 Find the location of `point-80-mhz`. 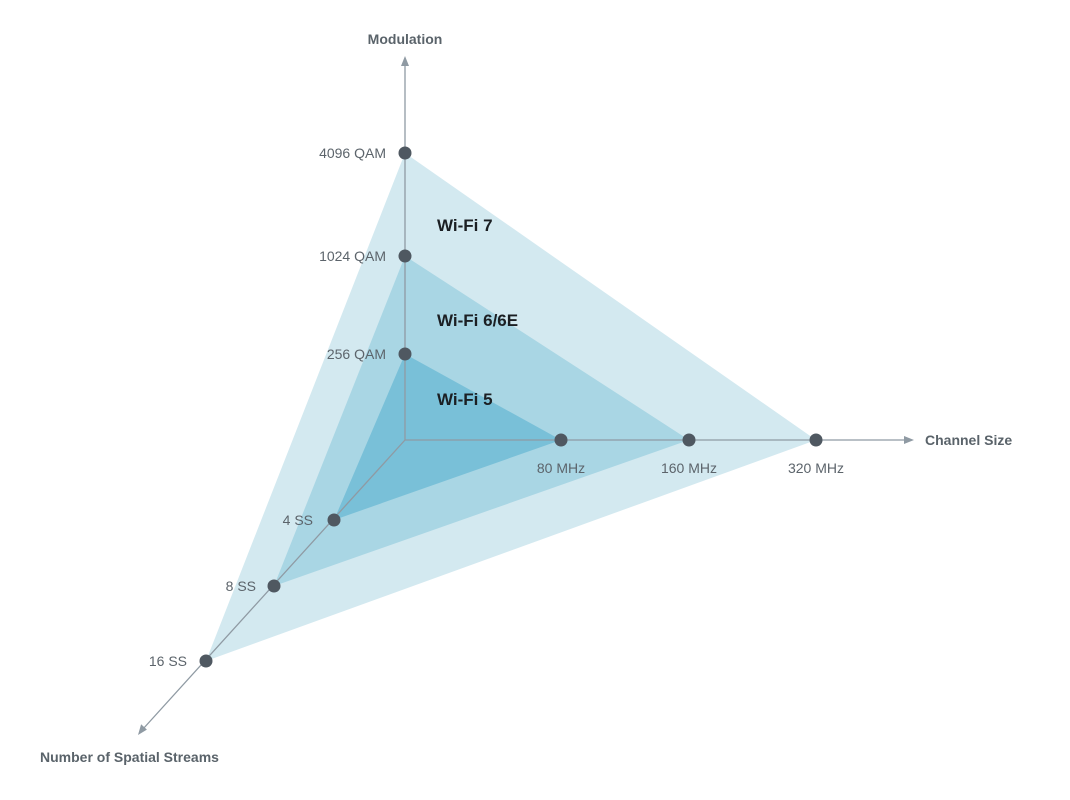

point-80-mhz is located at coordinates (561, 440).